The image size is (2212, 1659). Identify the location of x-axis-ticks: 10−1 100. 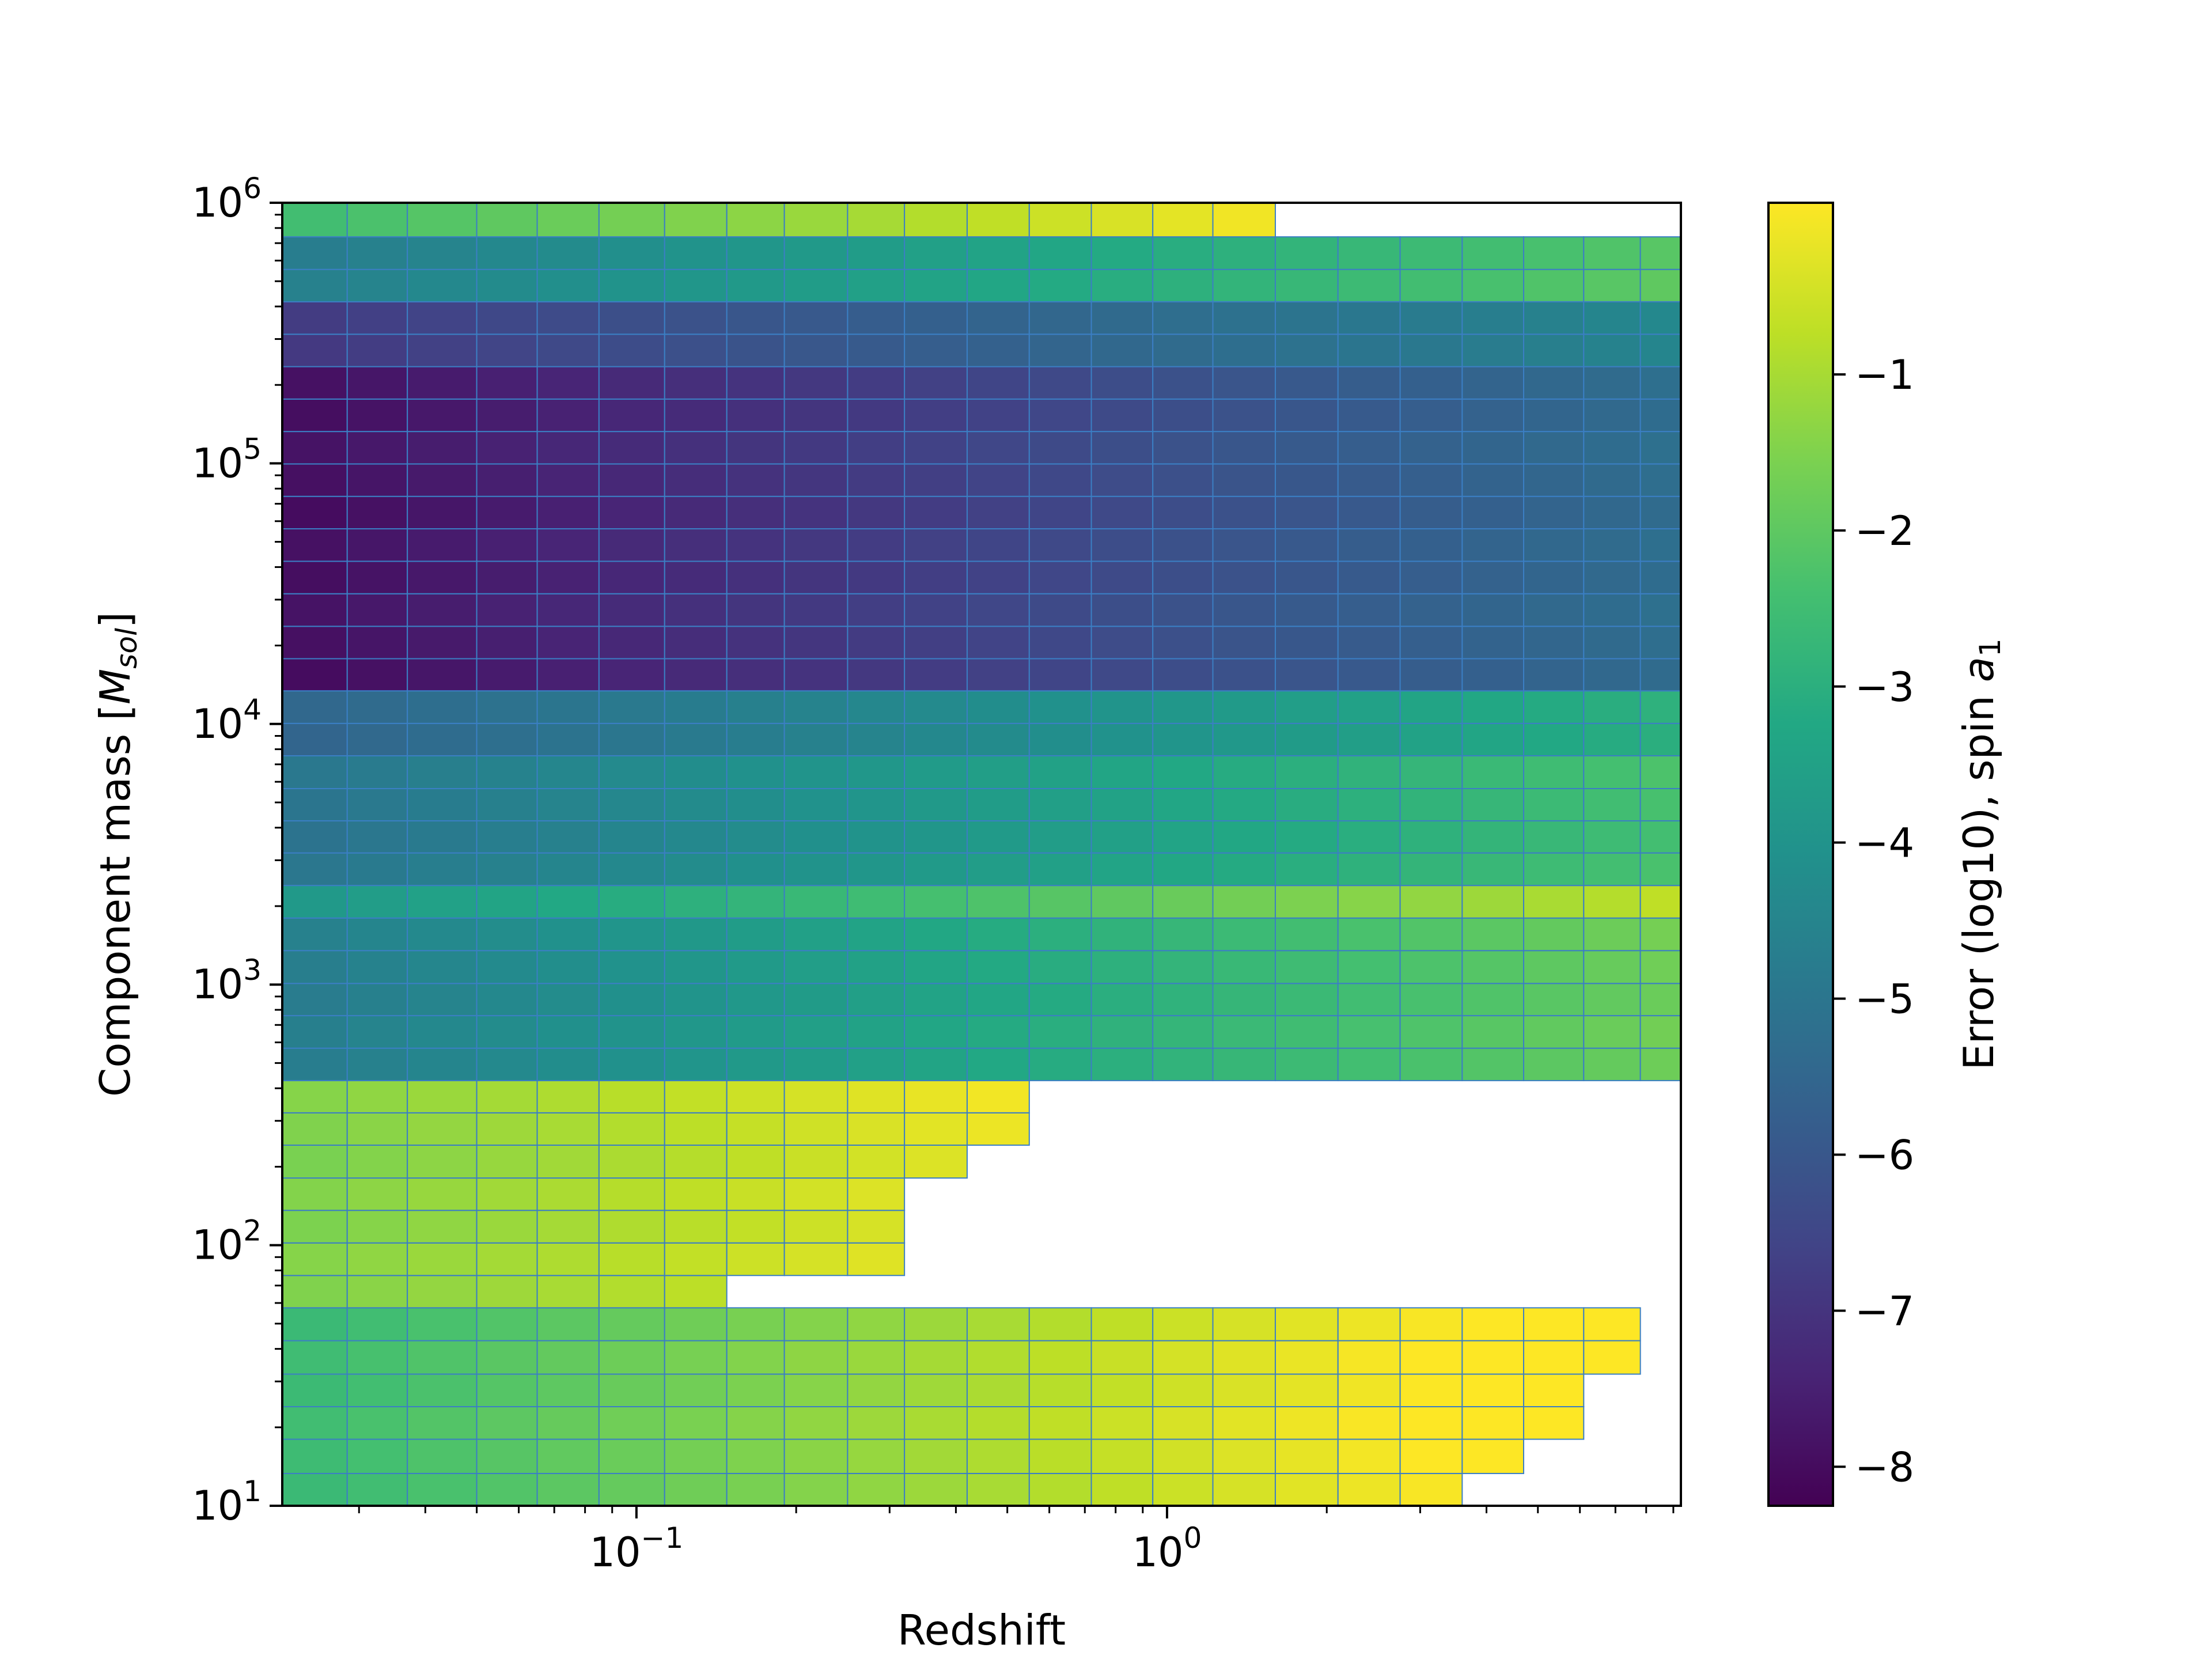
(1016, 1541).